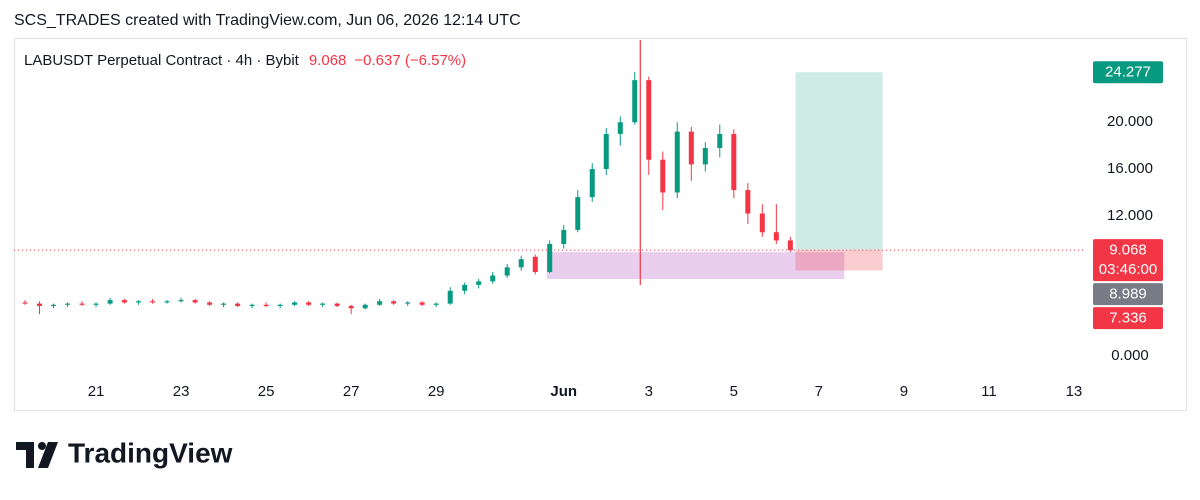  I want to click on zone-box, so click(695, 266).